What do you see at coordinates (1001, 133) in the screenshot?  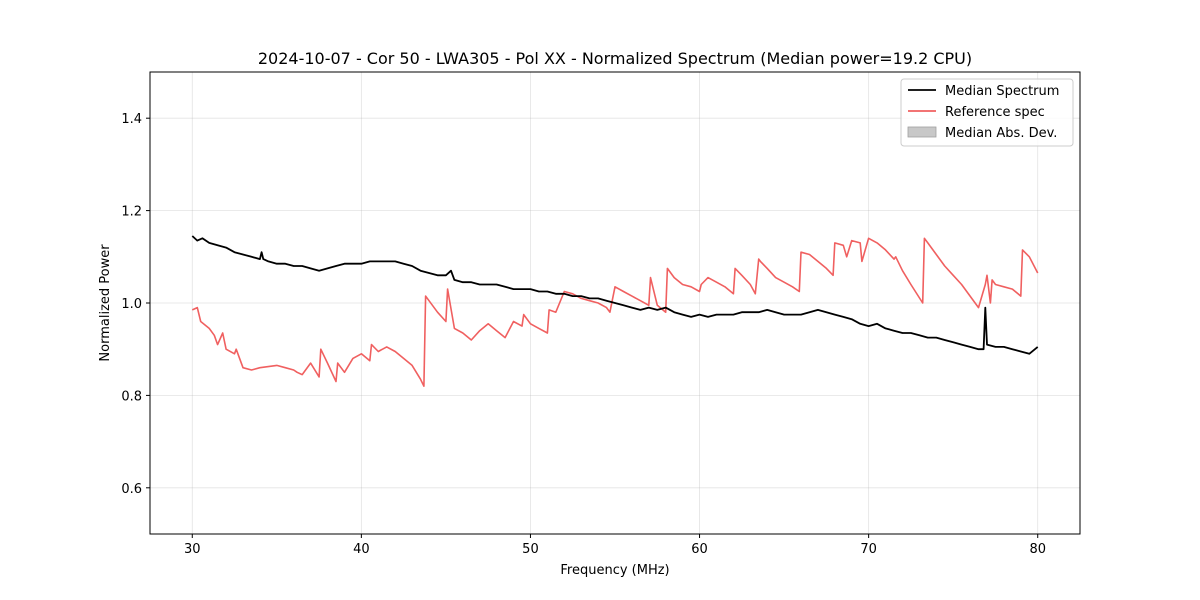 I see `legend-label-median-abs-dev: Median Abs. Dev.` at bounding box center [1001, 133].